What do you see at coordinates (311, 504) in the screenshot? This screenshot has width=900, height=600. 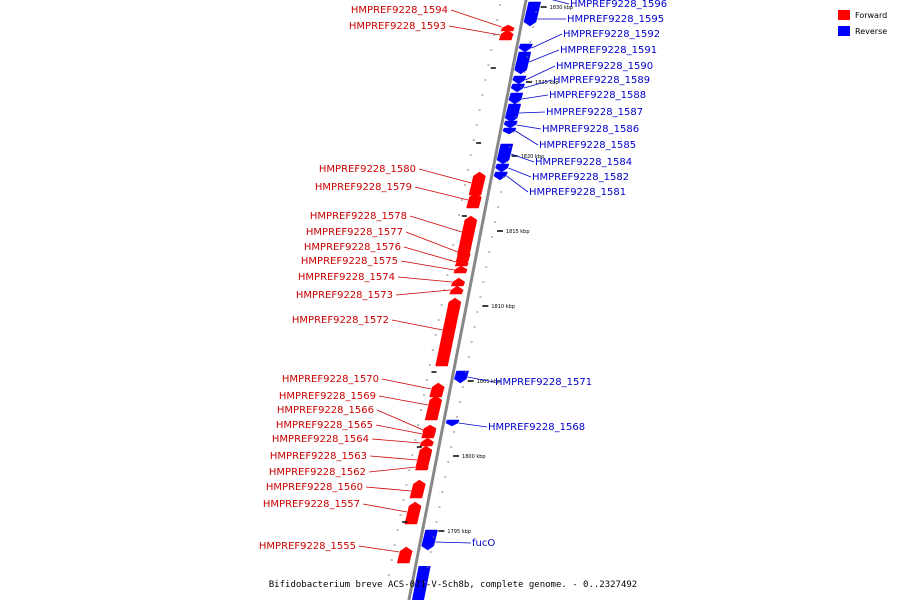 I see `gene-label-hmpref9228-1557: HMPREF9228_1557` at bounding box center [311, 504].